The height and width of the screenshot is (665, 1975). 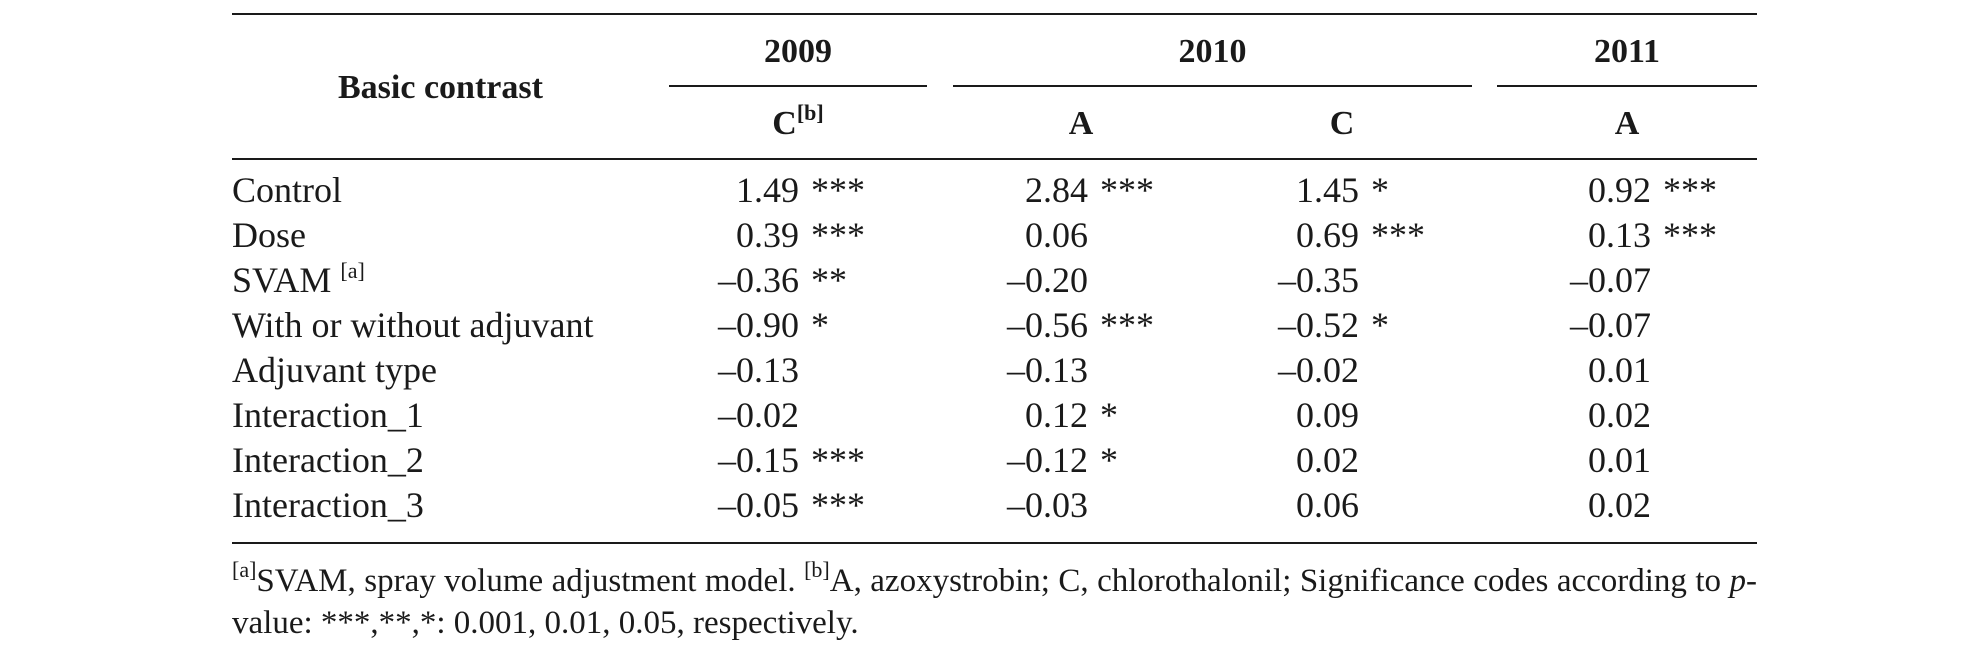 I want to click on year-header-2009: 2009, so click(x=798, y=51).